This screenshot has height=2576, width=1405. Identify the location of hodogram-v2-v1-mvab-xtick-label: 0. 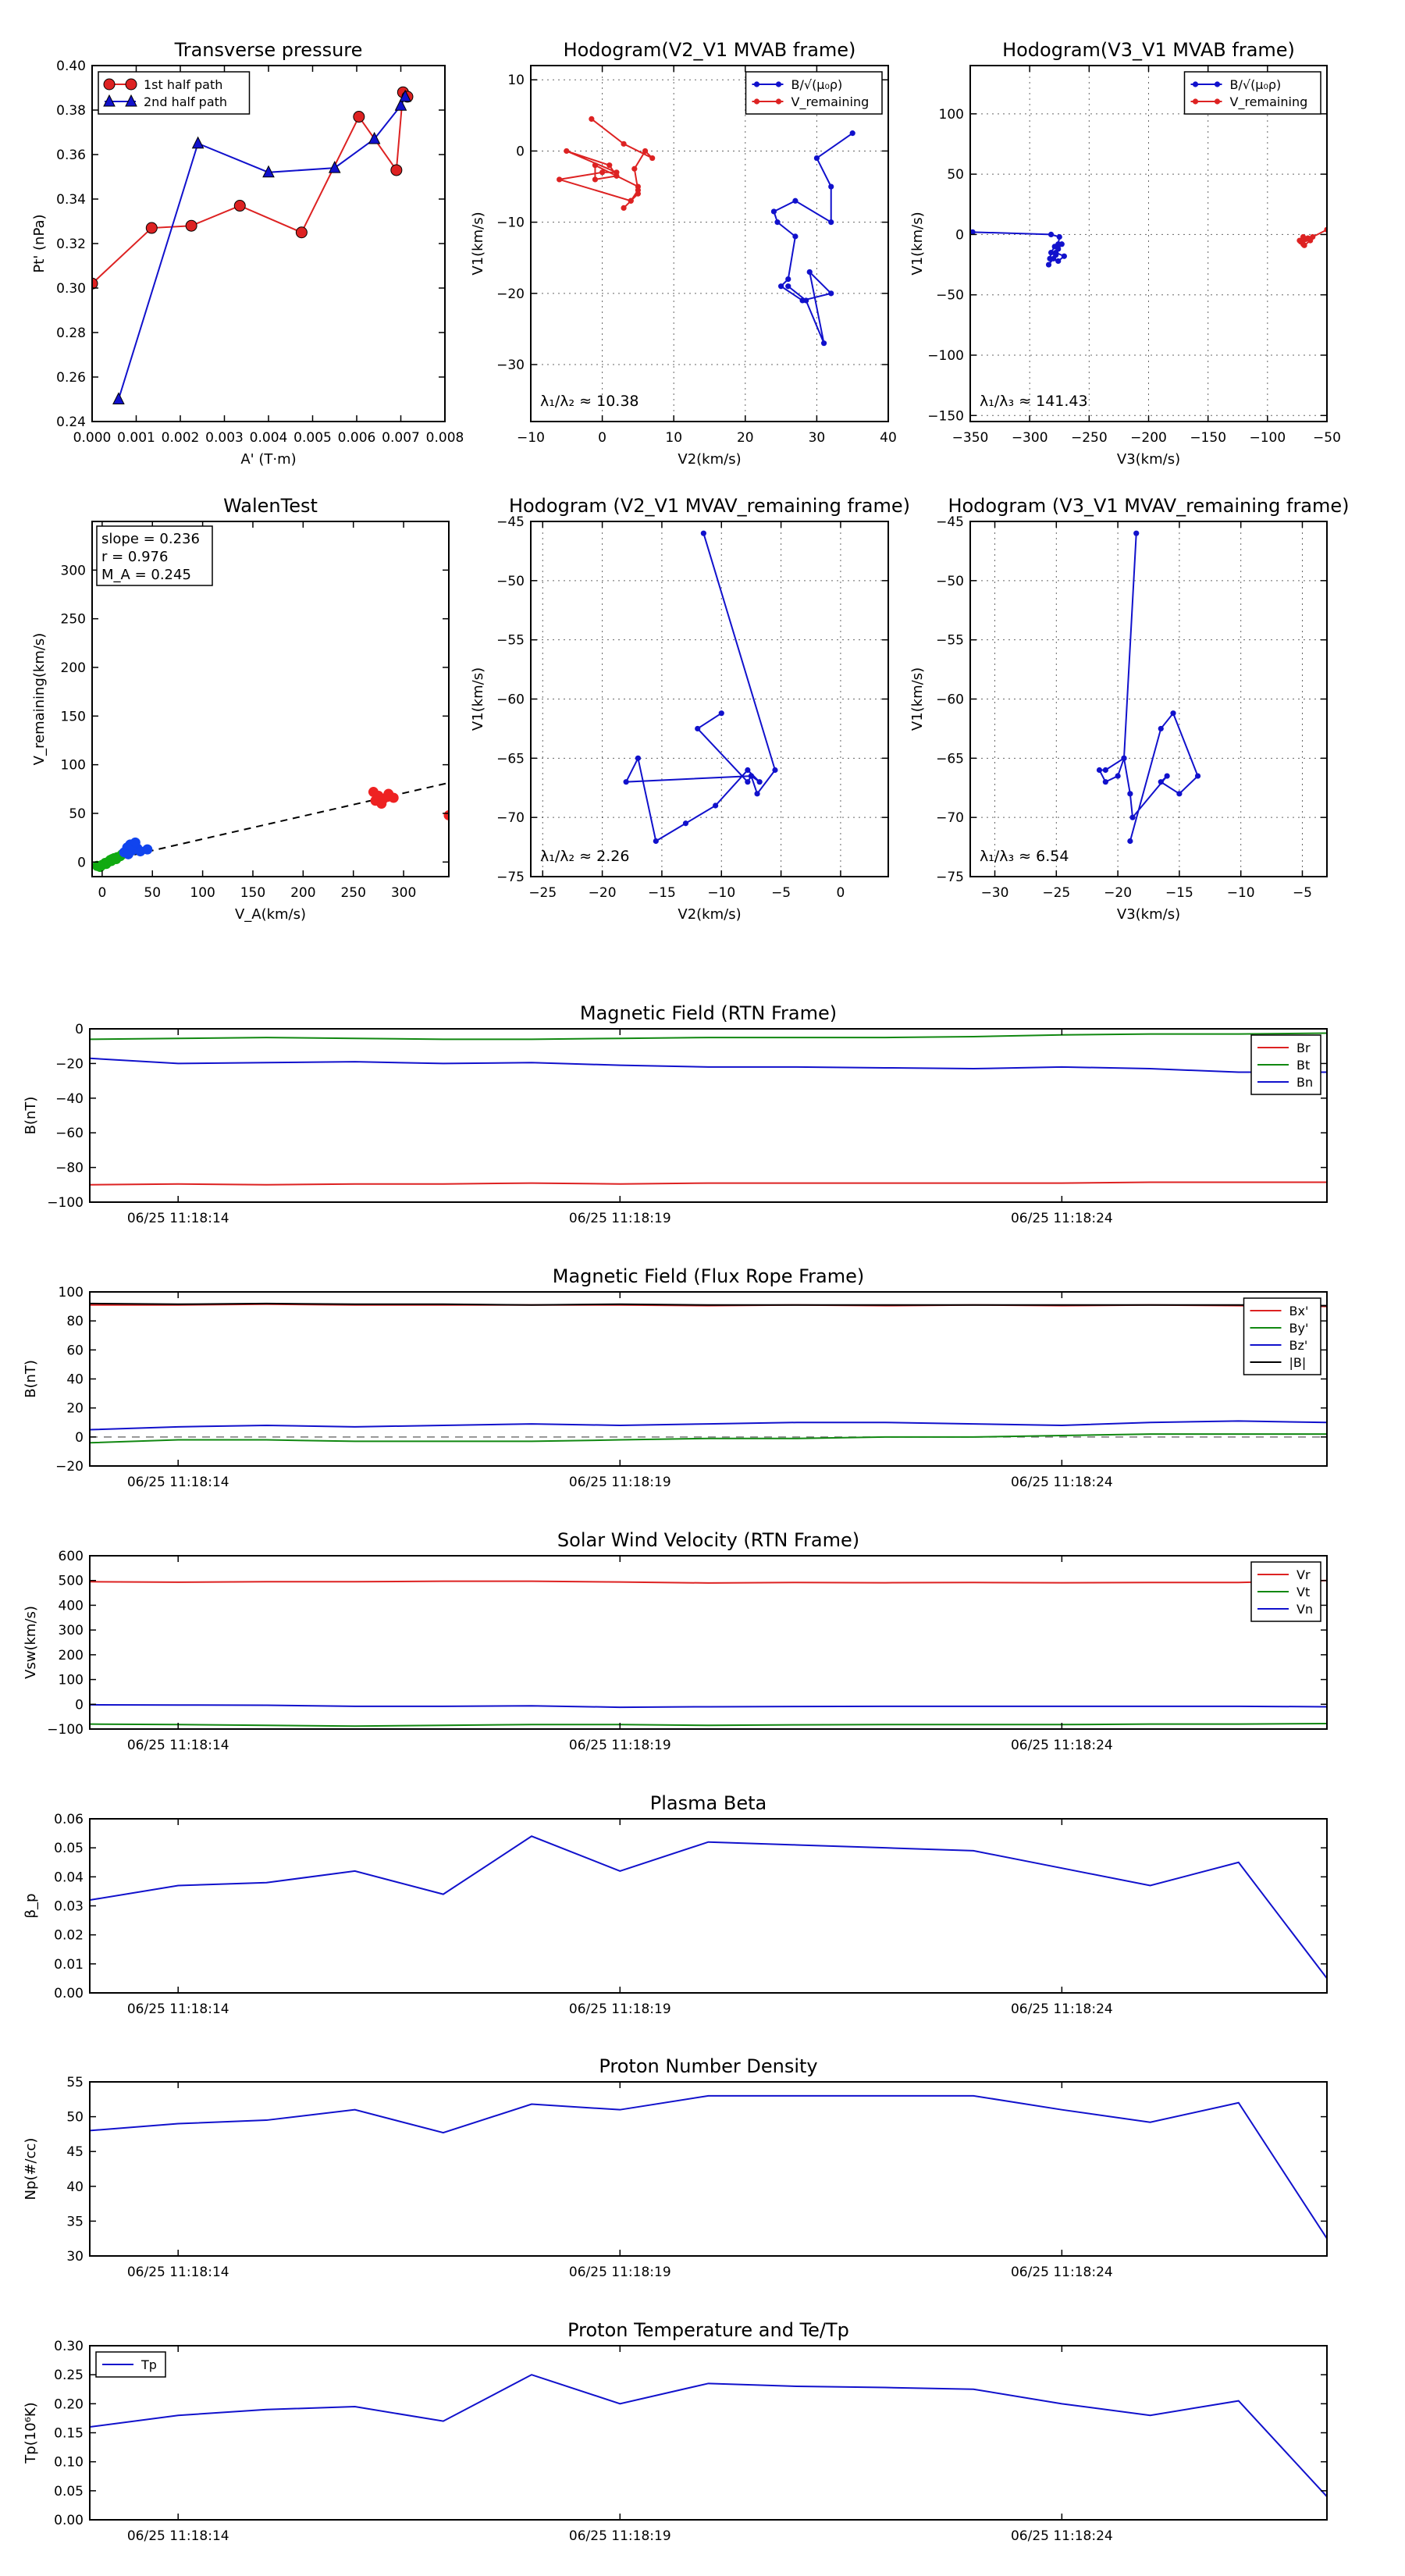
(602, 438).